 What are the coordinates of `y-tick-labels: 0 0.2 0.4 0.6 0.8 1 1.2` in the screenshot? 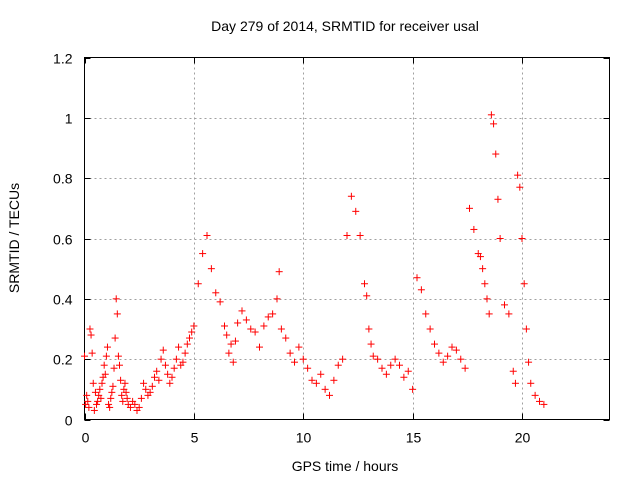 It's located at (63, 240).